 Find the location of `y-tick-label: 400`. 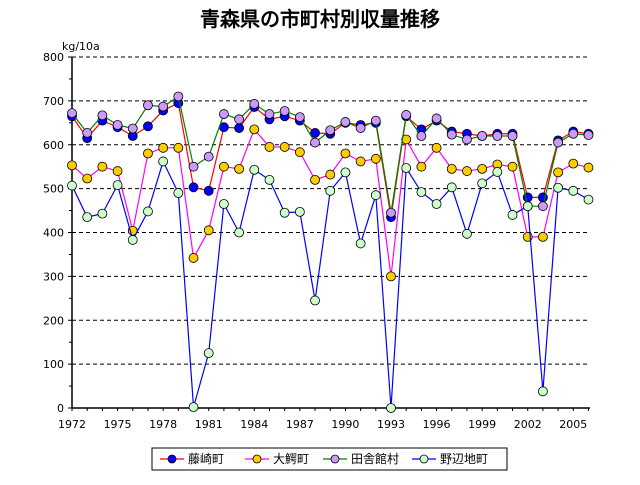

y-tick-label: 400 is located at coordinates (53, 233).